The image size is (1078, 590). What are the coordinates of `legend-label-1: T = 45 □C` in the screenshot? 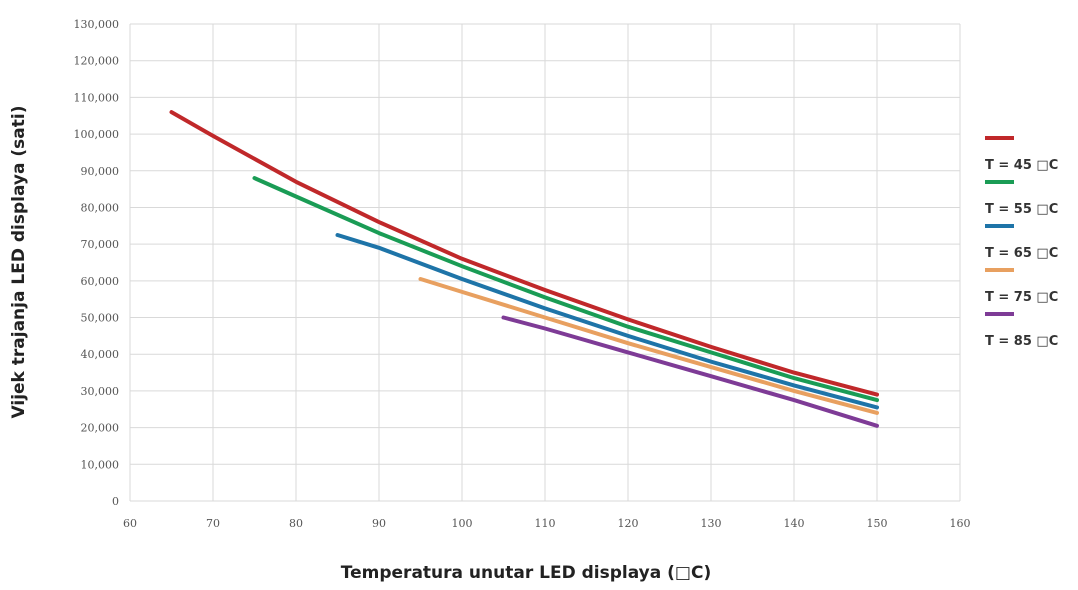 It's located at (1021, 165).